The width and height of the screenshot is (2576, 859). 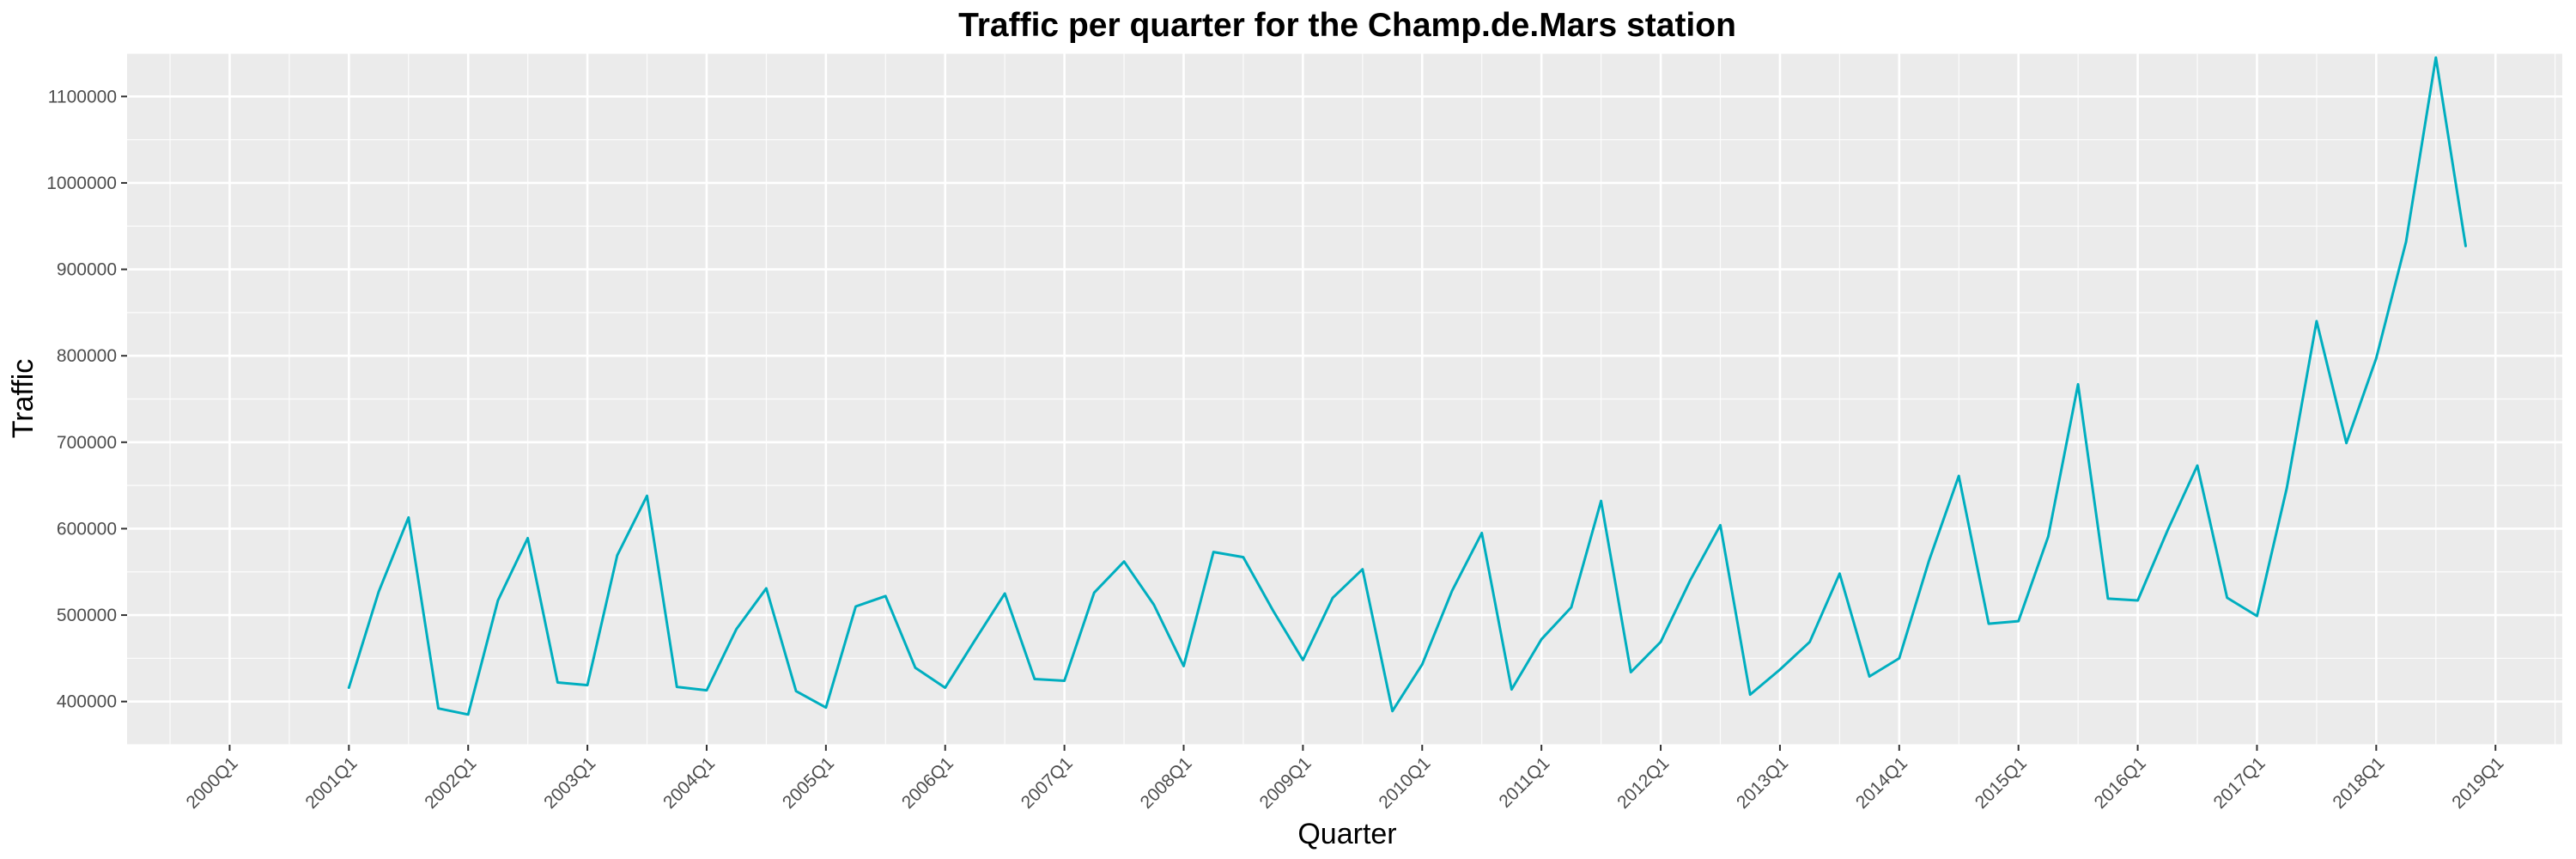 I want to click on x-tick-label: 2007Q1, so click(x=1047, y=783).